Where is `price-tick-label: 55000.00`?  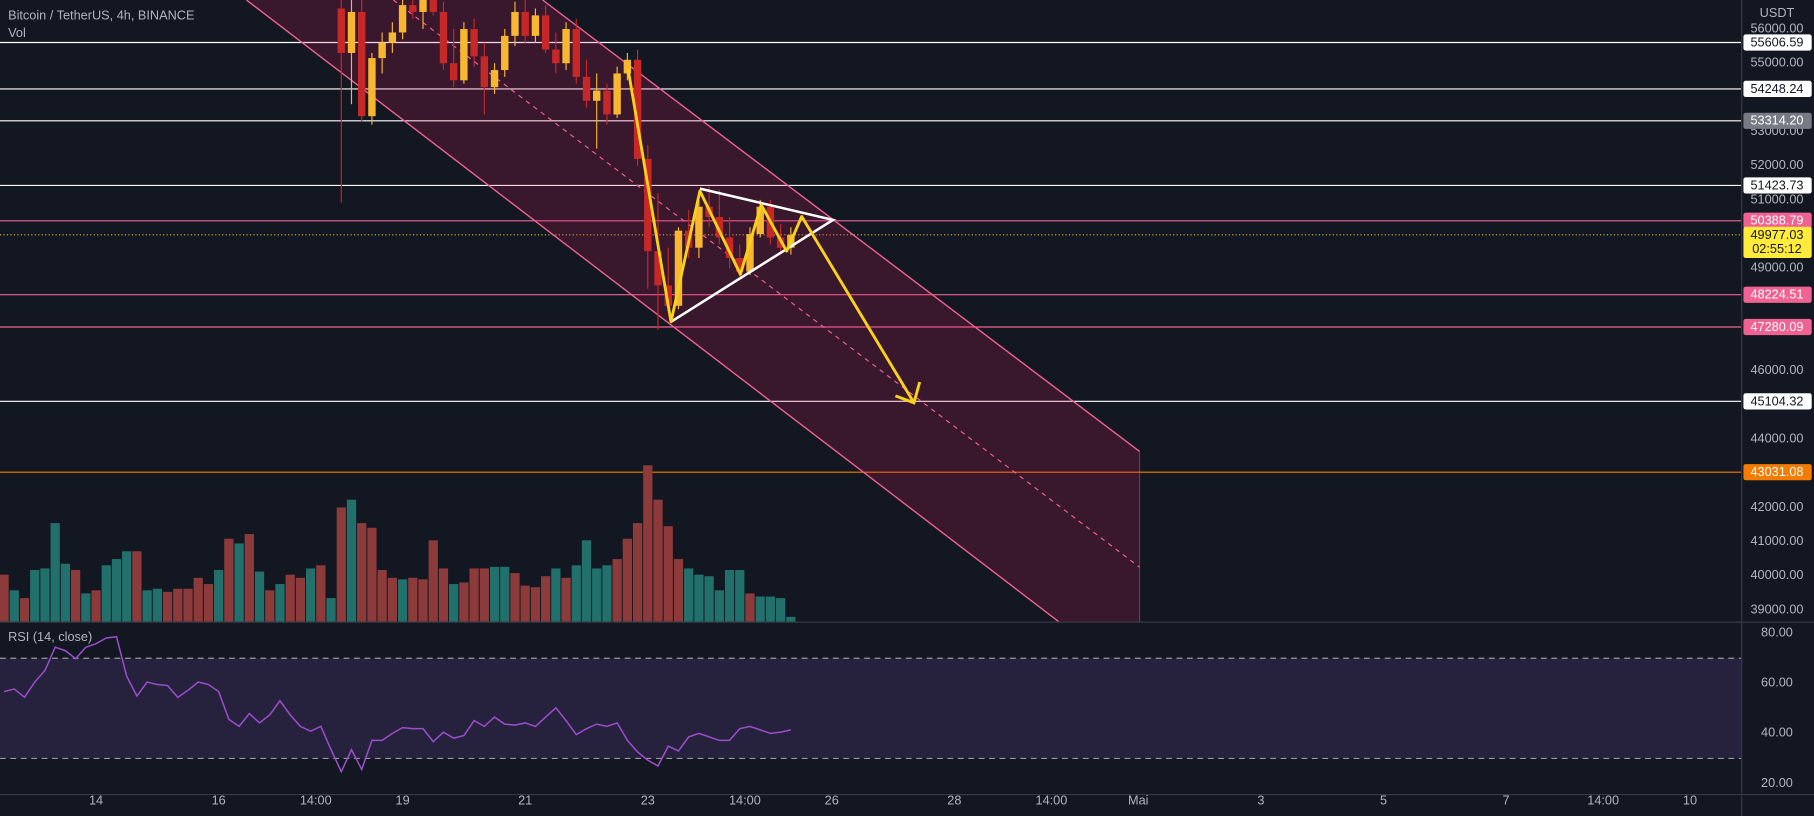
price-tick-label: 55000.00 is located at coordinates (1776, 62).